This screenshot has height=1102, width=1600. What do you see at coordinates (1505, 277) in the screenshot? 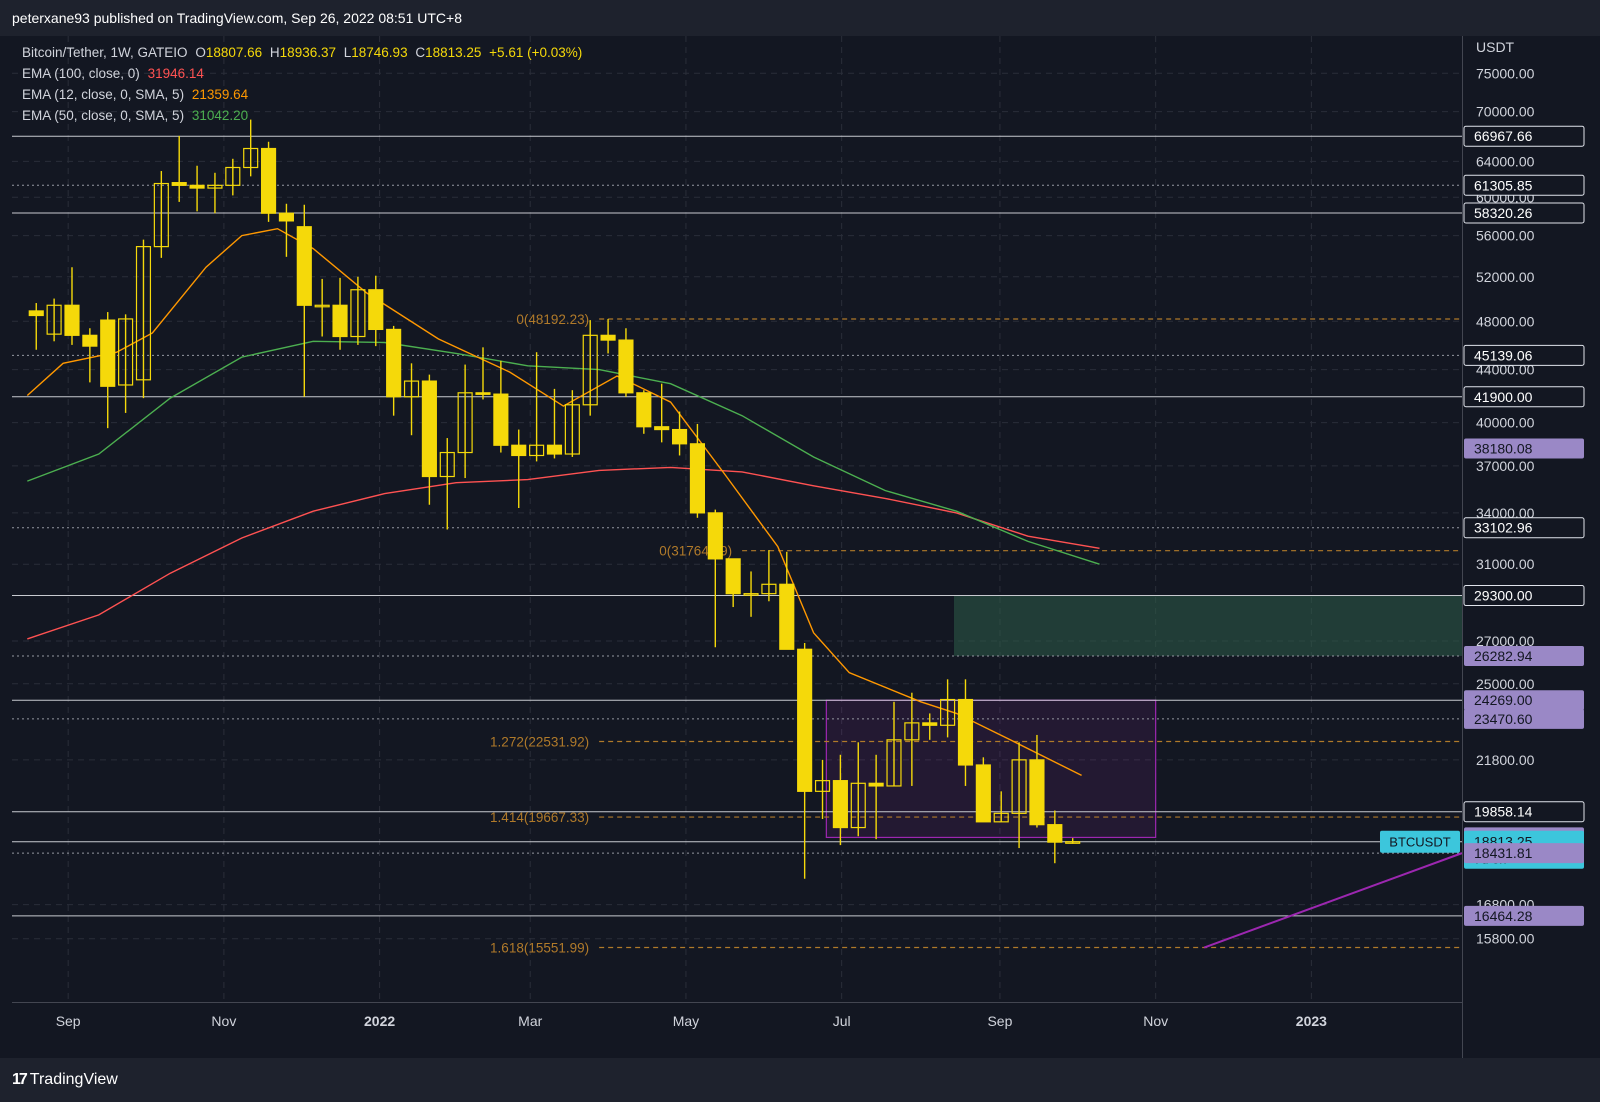
I see `y-tick-label: 52000.00` at bounding box center [1505, 277].